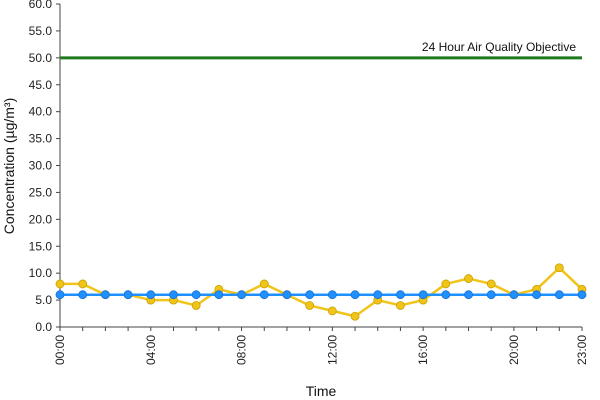  What do you see at coordinates (60, 350) in the screenshot?
I see `x-tick-label: 00:00` at bounding box center [60, 350].